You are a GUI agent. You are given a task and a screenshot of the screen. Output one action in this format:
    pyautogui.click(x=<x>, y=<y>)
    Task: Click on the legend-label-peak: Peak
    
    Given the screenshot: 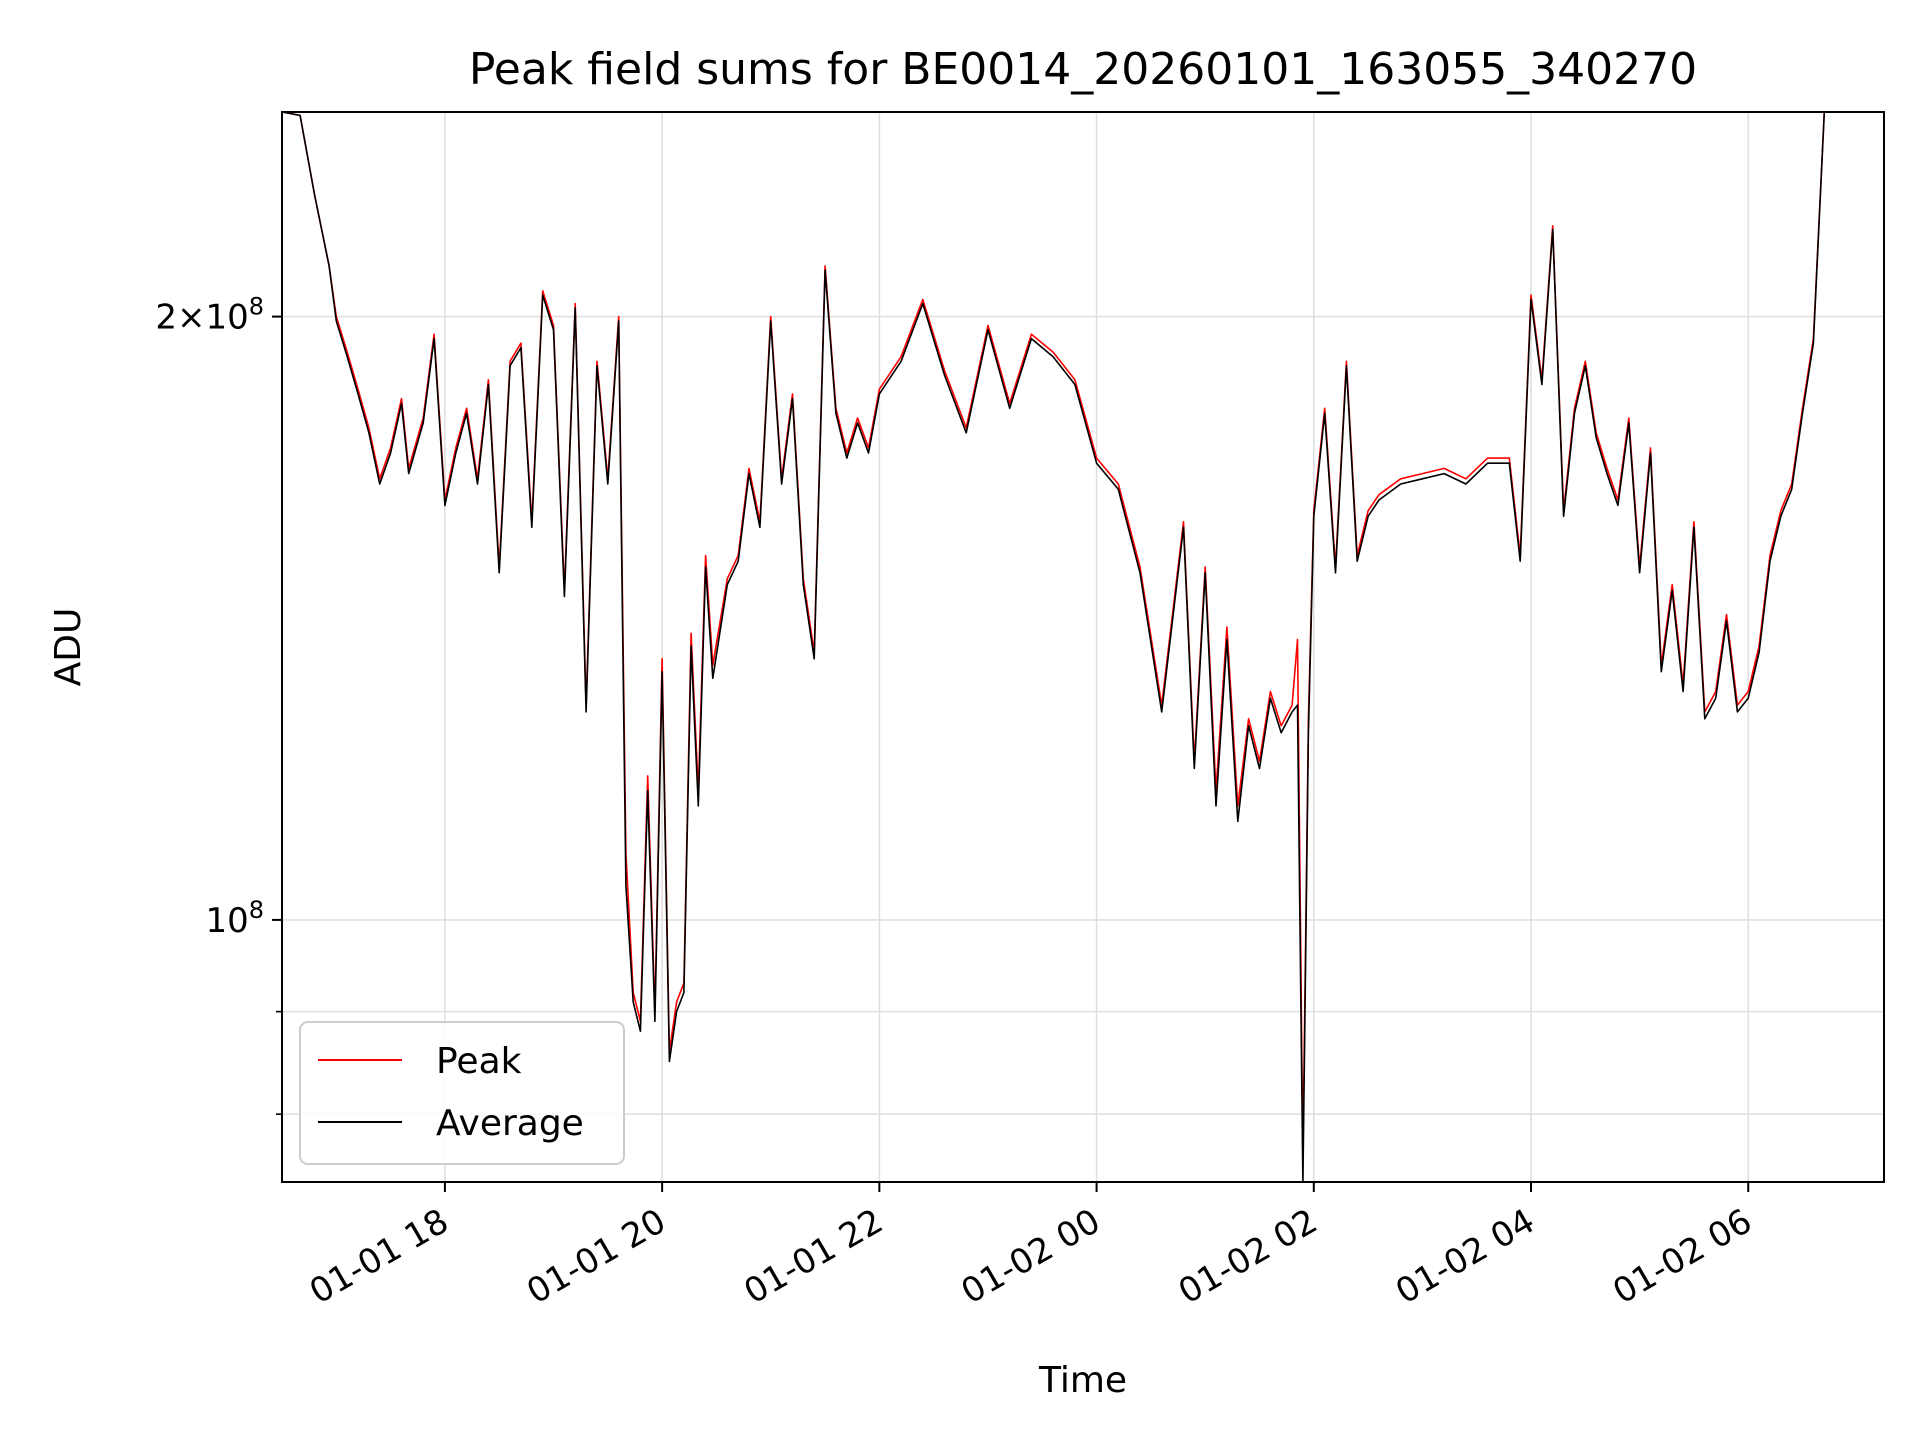 What is the action you would take?
    pyautogui.click(x=479, y=1061)
    